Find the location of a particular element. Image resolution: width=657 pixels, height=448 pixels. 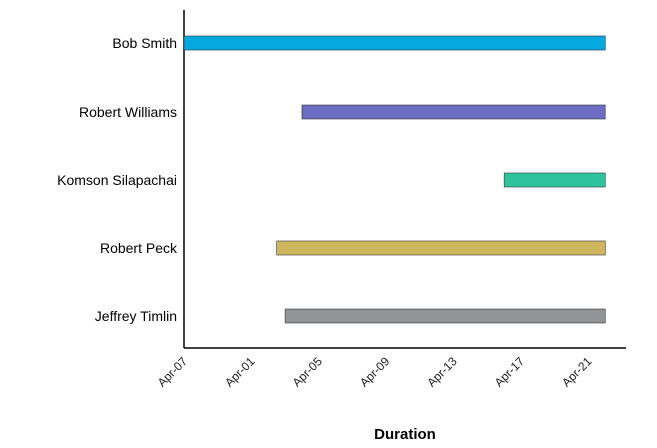

category-label: Komson Silapachai is located at coordinates (117, 180).